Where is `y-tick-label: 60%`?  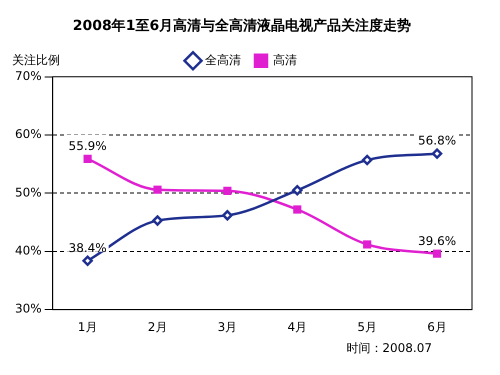
y-tick-label: 60% is located at coordinates (28, 134).